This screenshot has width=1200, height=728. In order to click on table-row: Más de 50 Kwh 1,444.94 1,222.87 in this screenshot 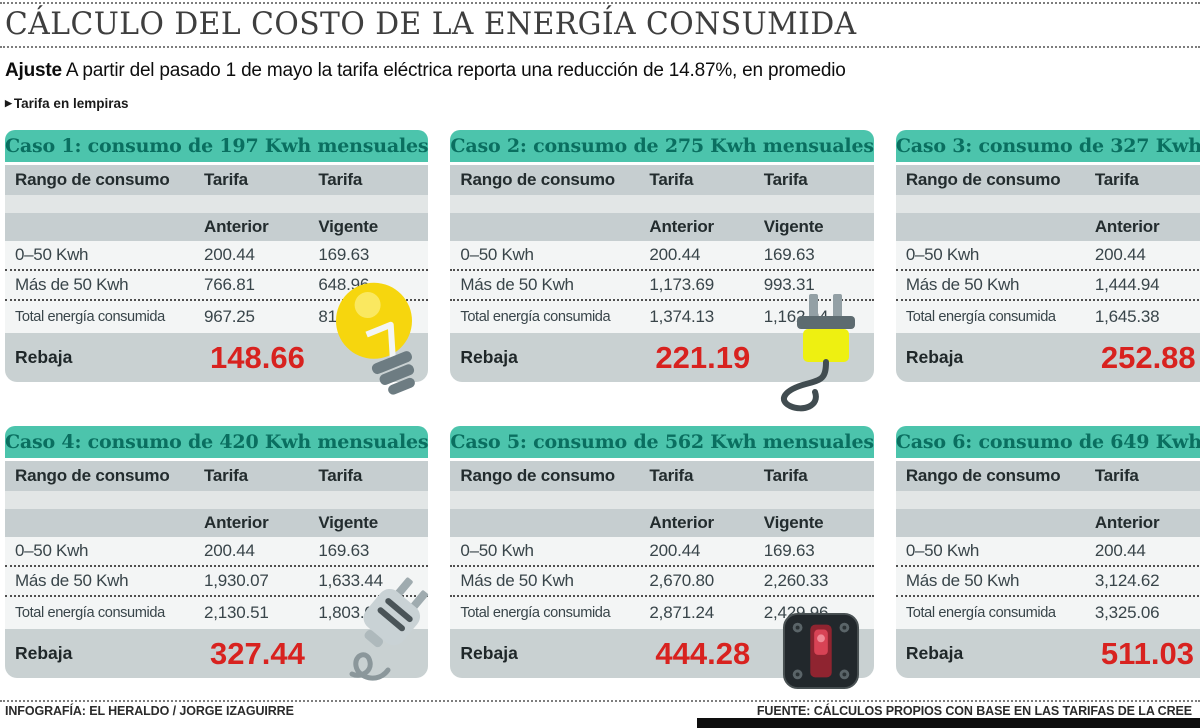, I will do `click(1047, 286)`.